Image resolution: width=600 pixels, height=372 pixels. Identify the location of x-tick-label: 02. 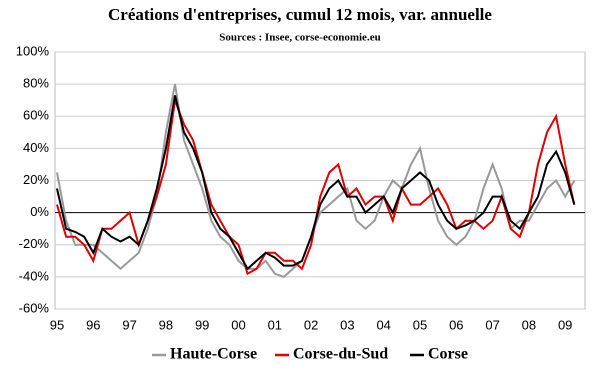
(311, 324).